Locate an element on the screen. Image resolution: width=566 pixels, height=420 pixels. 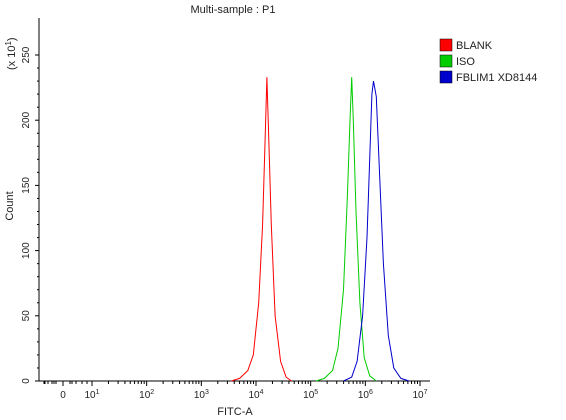
x-tick-label: 10⁵ is located at coordinates (310, 395).